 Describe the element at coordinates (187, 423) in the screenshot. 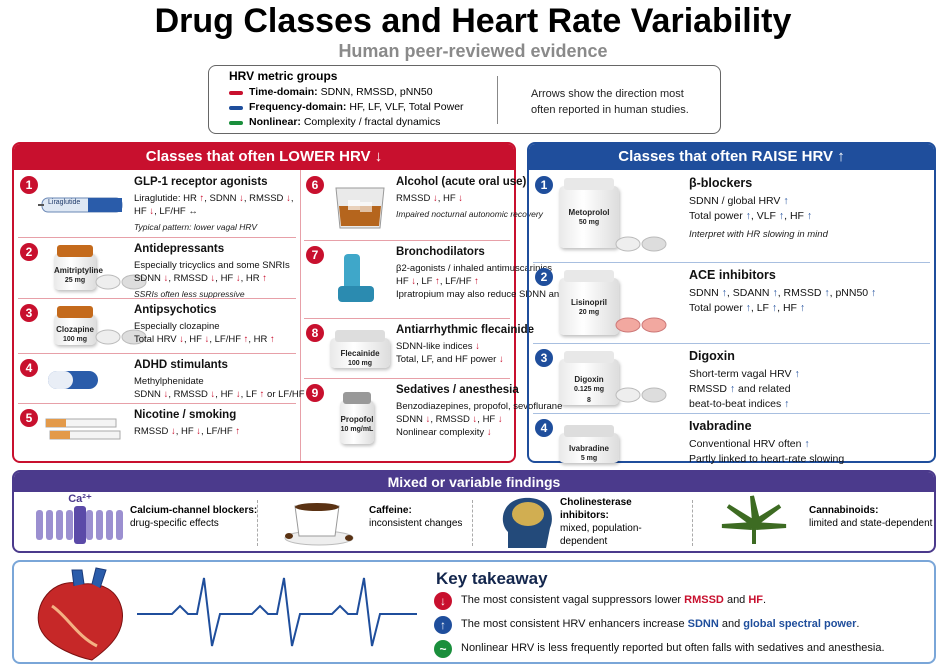

I see `item-text: Nicotine / smoking RMSSD ↓, HF ↓, LF/HF ↑` at that location.